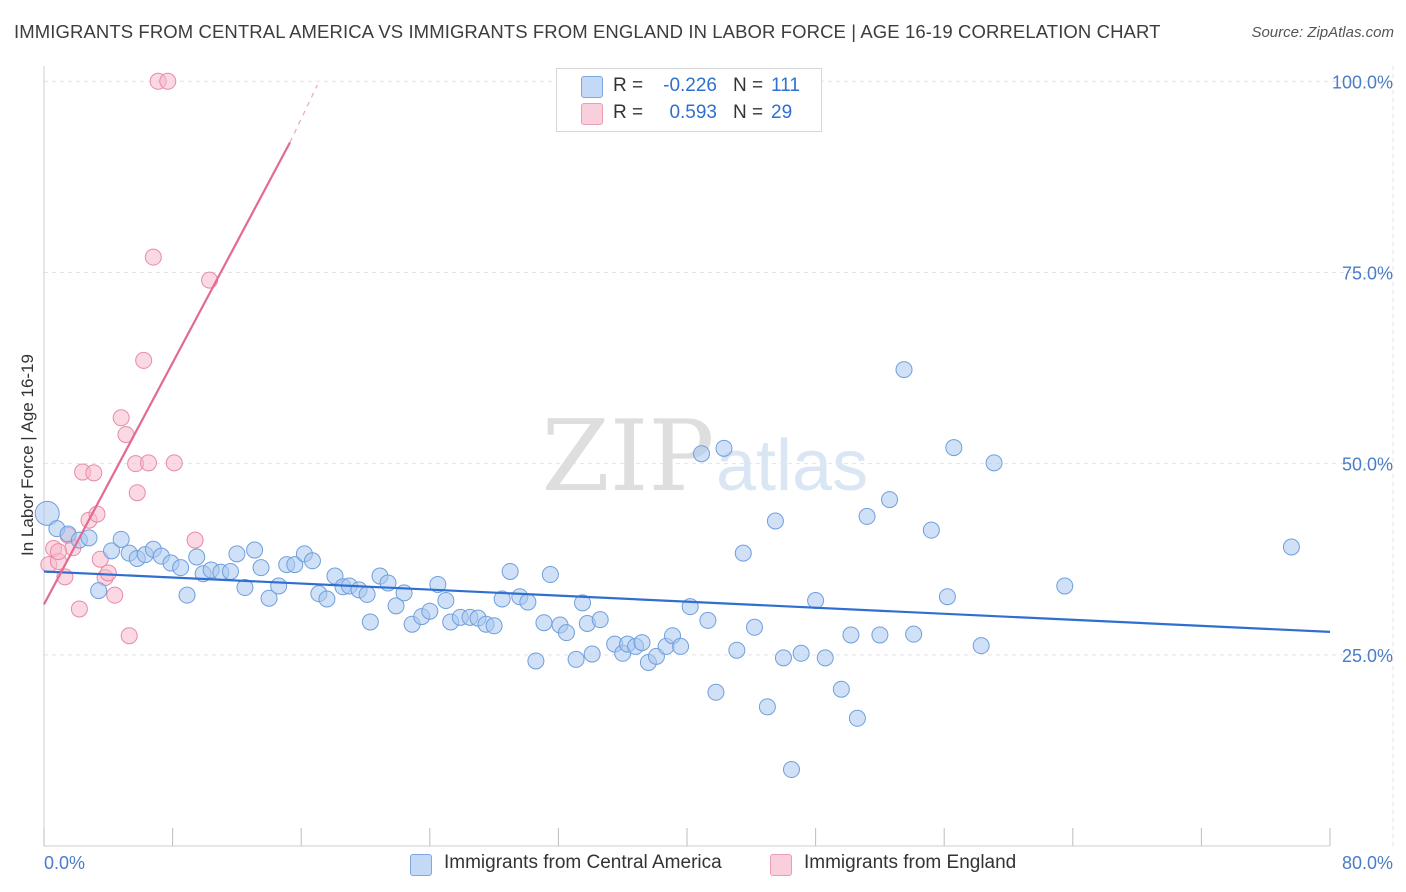  What do you see at coordinates (782, 112) in the screenshot?
I see `n-value: 29` at bounding box center [782, 112].